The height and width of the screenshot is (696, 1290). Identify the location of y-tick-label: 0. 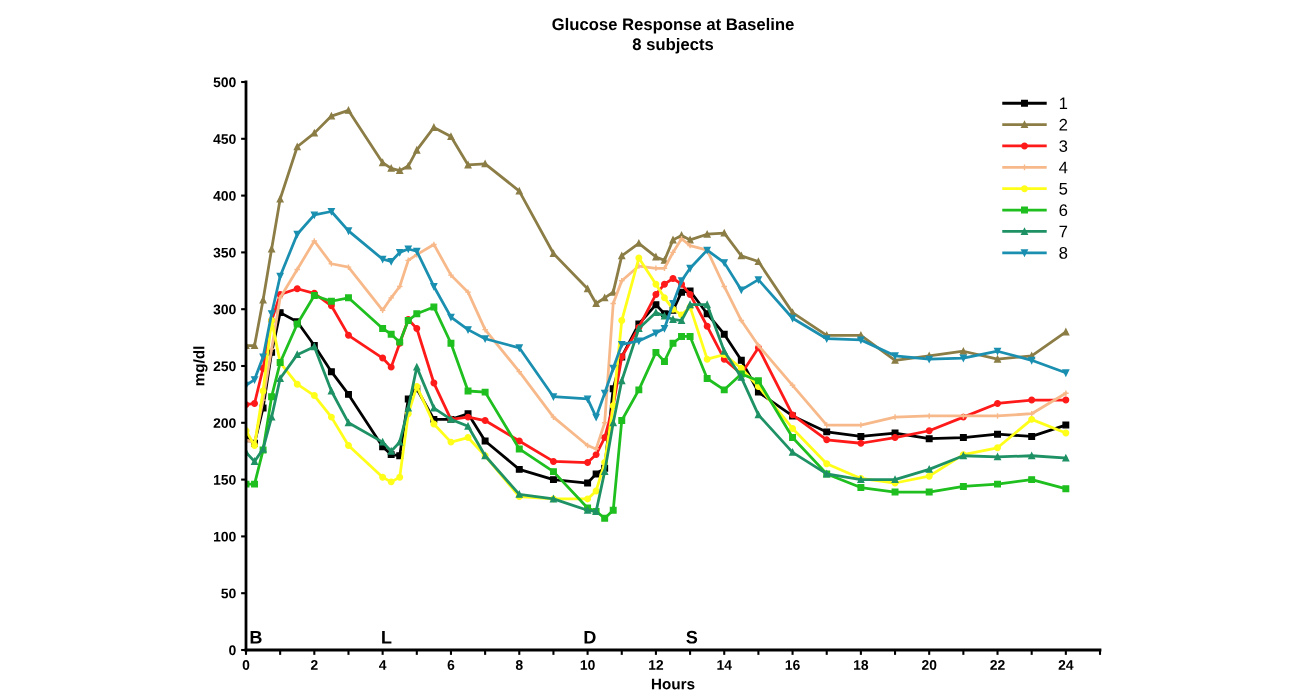
(232, 650).